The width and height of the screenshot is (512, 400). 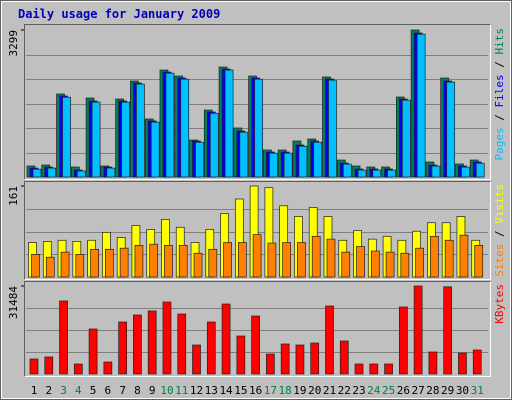 What do you see at coordinates (462, 390) in the screenshot?
I see `x-tick-label: 30` at bounding box center [462, 390].